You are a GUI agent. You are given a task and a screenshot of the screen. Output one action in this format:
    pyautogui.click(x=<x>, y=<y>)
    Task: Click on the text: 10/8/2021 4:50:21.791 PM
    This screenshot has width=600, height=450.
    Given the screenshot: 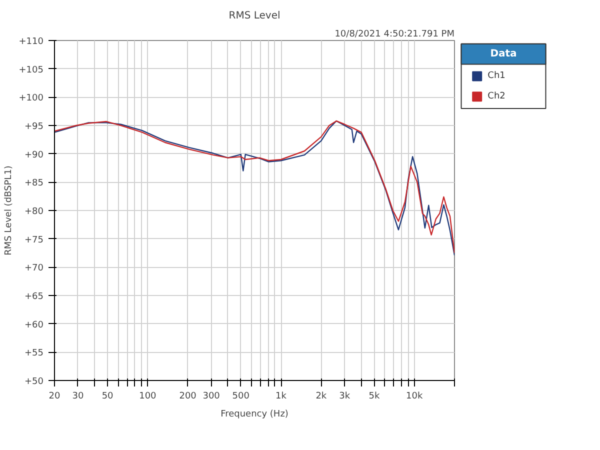 What is the action you would take?
    pyautogui.click(x=394, y=35)
    